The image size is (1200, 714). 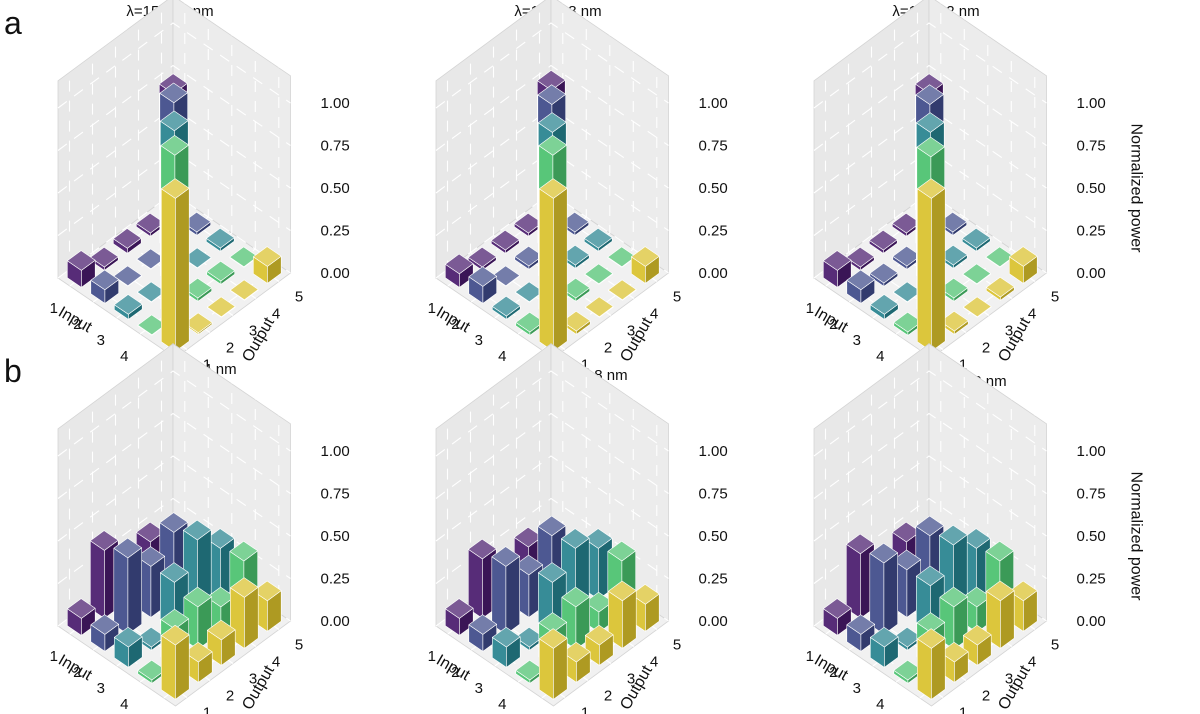 What do you see at coordinates (1091, 273) in the screenshot?
I see `z-tick-label: 0.00` at bounding box center [1091, 273].